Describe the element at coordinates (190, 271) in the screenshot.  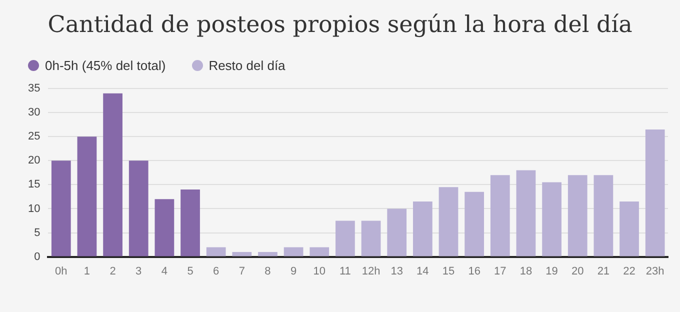
I see `x-tick-label: 5` at that location.